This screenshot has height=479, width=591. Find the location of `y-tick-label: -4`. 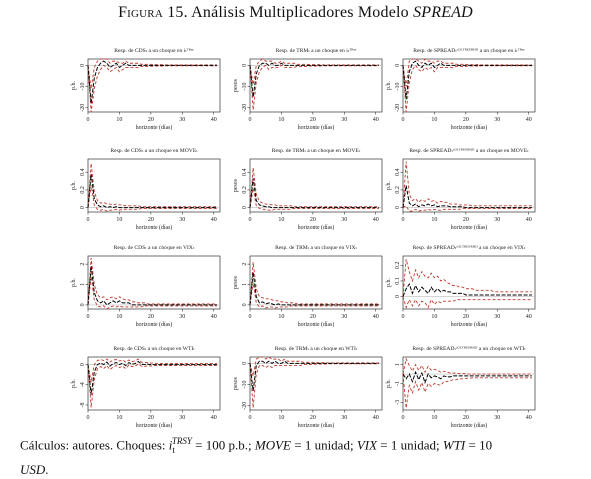

y-tick-label: -4 is located at coordinates (83, 384).